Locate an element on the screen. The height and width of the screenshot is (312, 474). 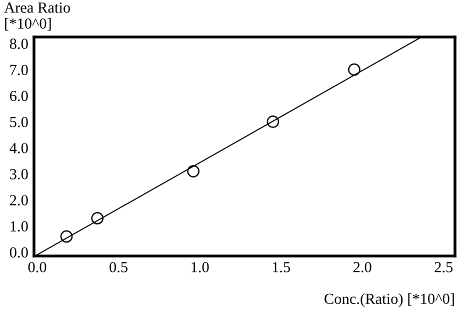
x-axis-title: Conc.(Ratio) [*10^0] is located at coordinates (389, 300).